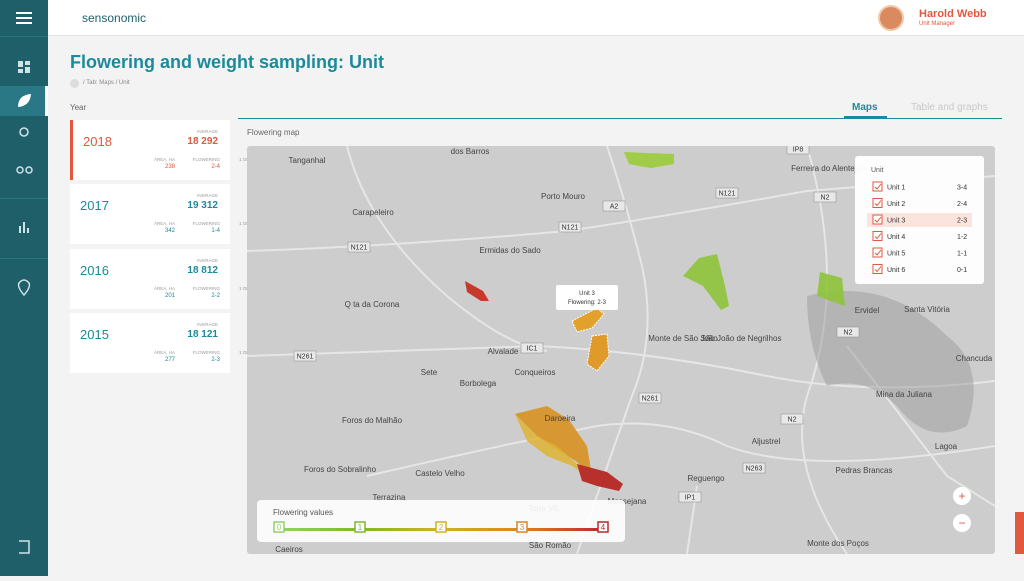 This screenshot has height=581, width=1024. I want to click on user-role: Unit Manager, so click(937, 24).